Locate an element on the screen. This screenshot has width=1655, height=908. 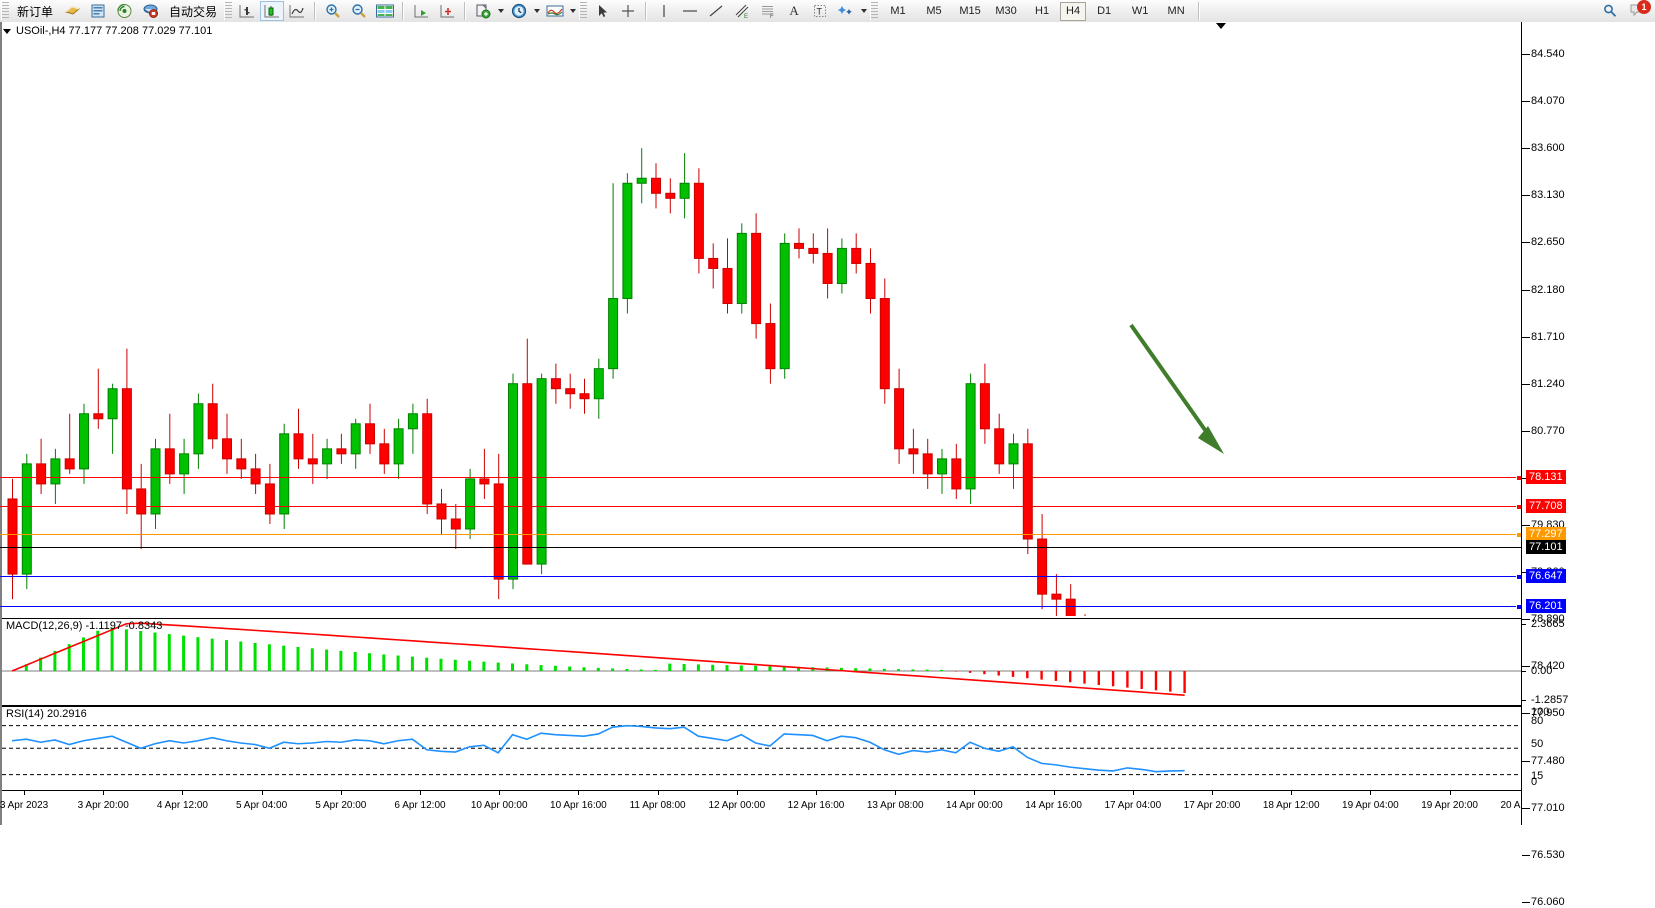
notification-count-badge: 1 is located at coordinates (1644, 7).